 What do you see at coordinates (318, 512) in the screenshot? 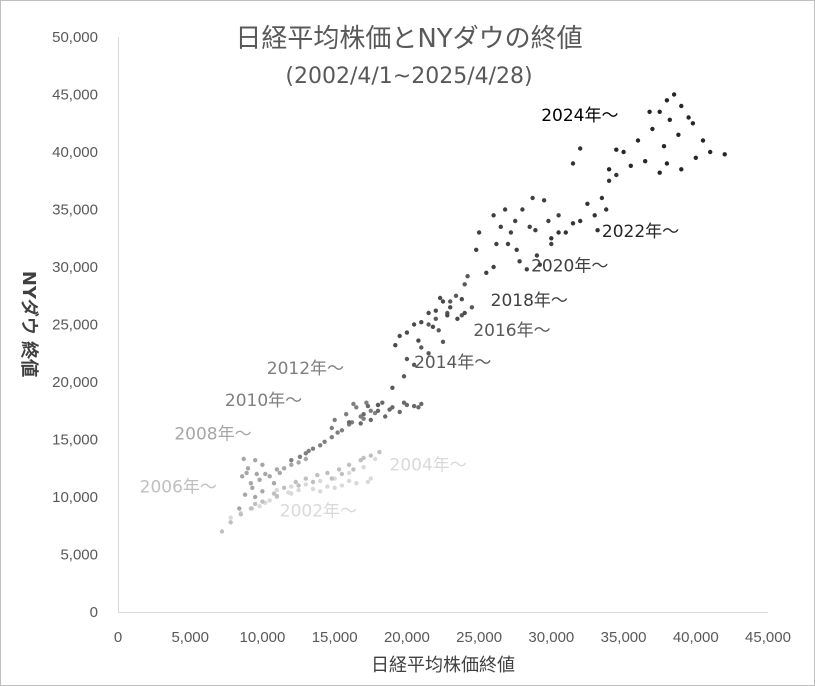
I see `year-annotation: 2002年～` at bounding box center [318, 512].